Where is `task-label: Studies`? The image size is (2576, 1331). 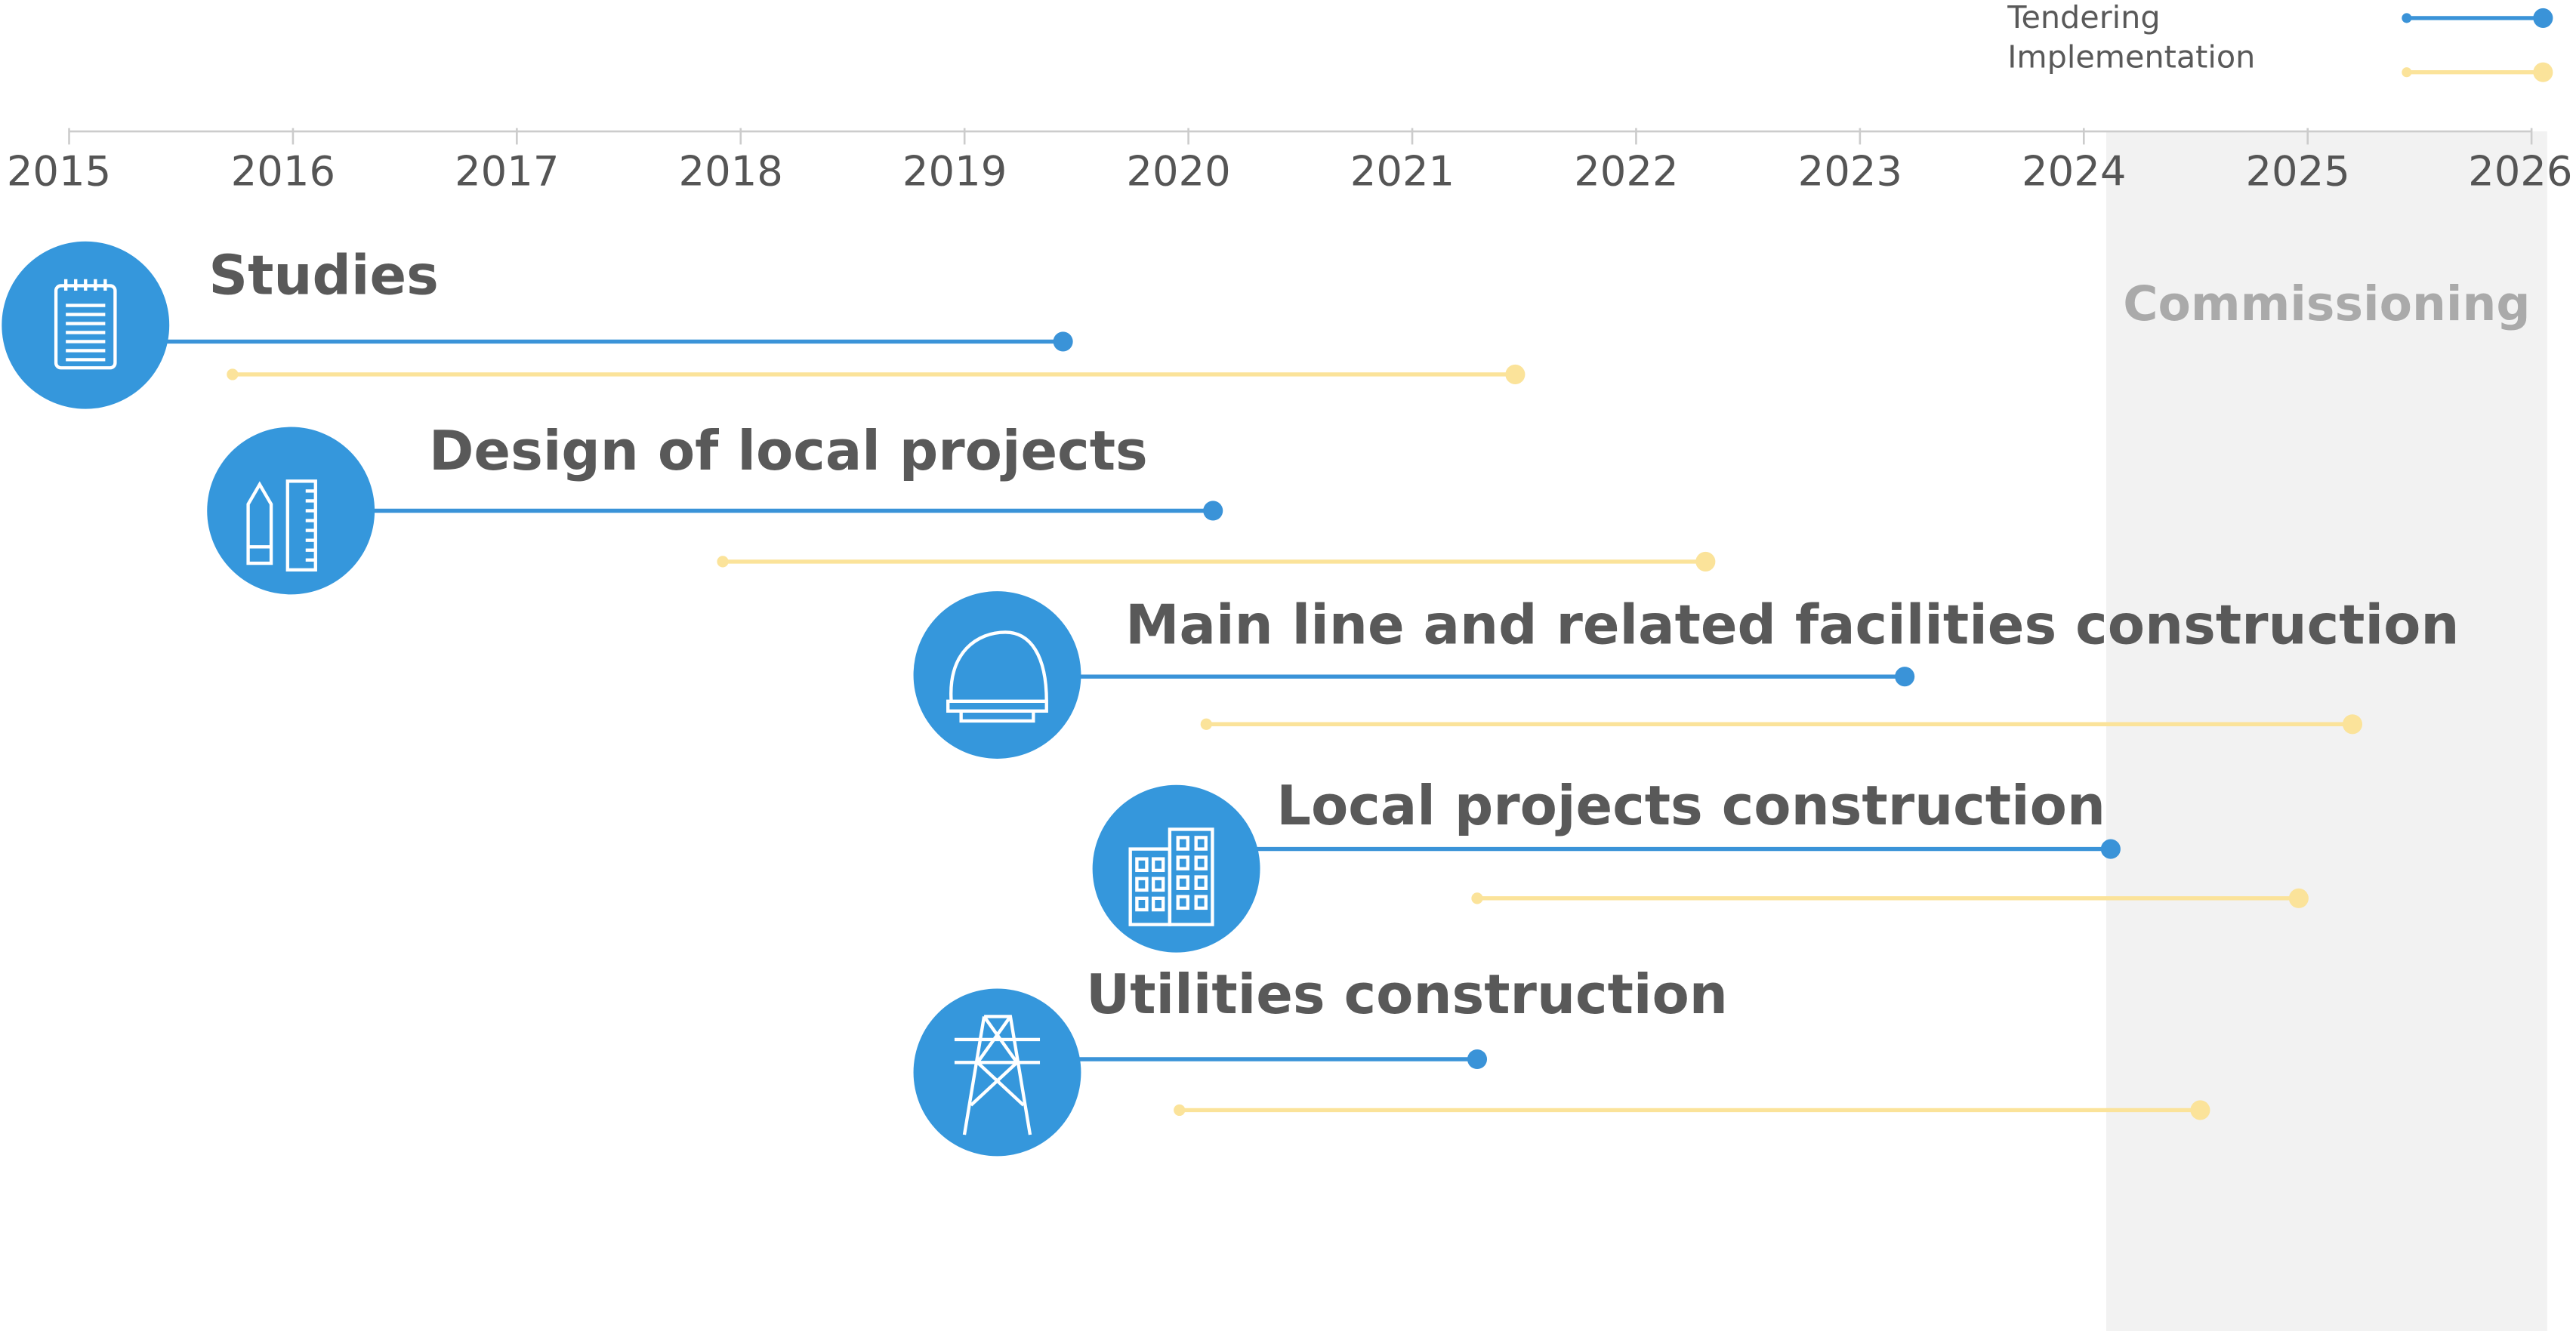
task-label: Studies is located at coordinates (323, 275).